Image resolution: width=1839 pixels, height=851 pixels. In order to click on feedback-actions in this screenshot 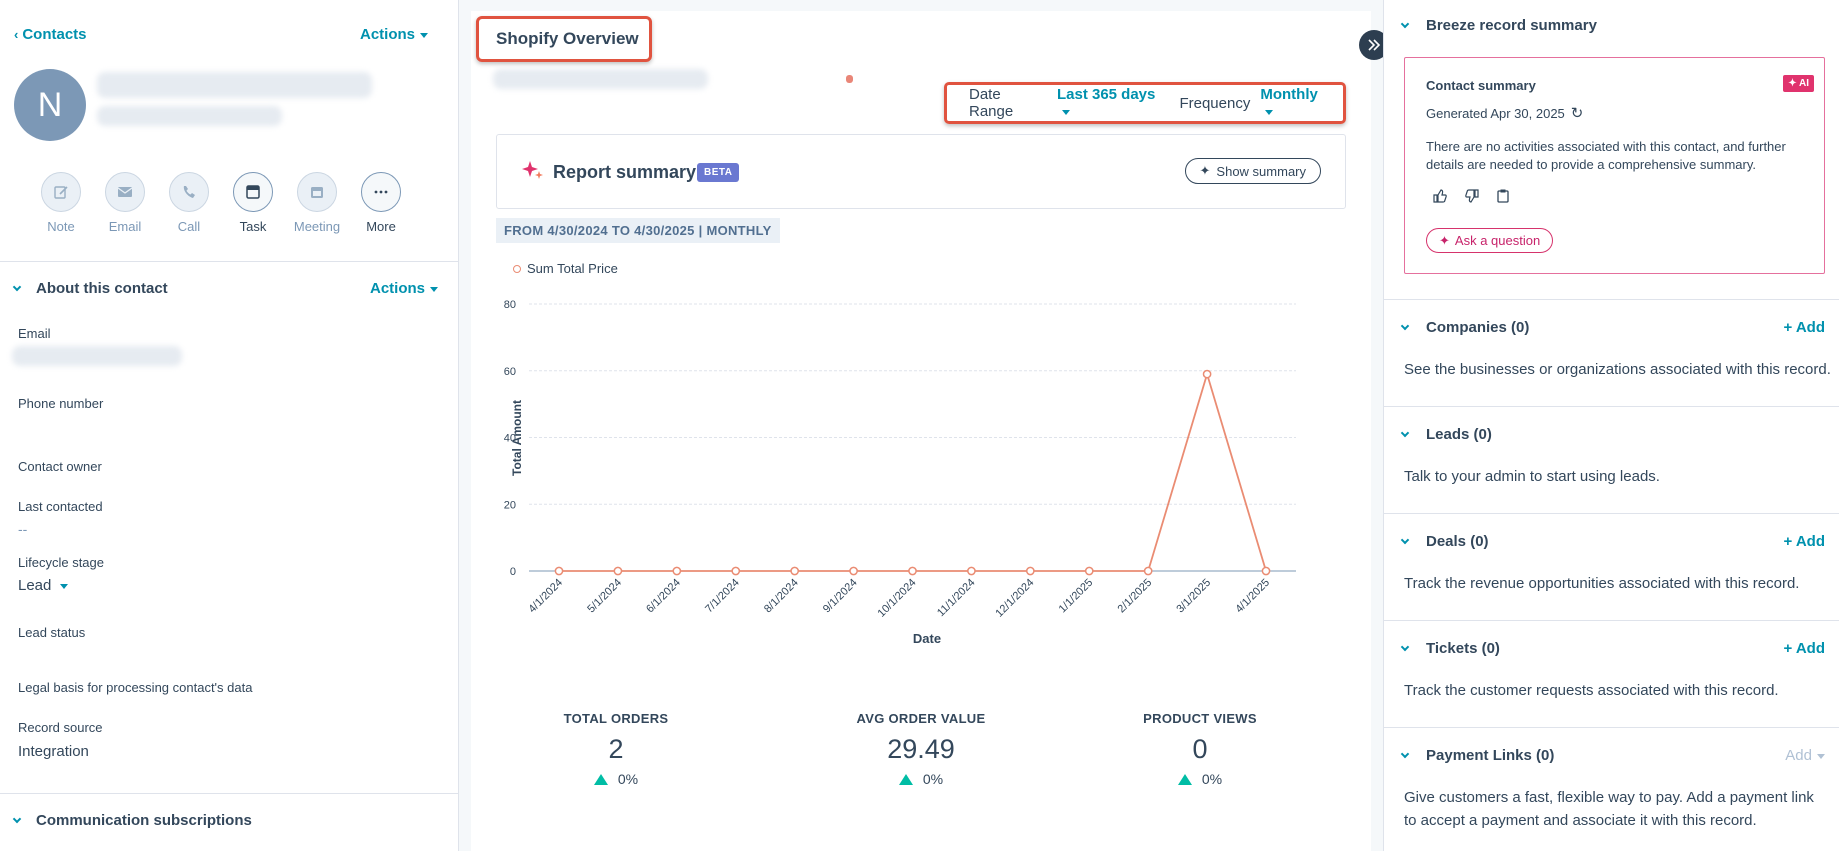, I will do `click(1471, 196)`.